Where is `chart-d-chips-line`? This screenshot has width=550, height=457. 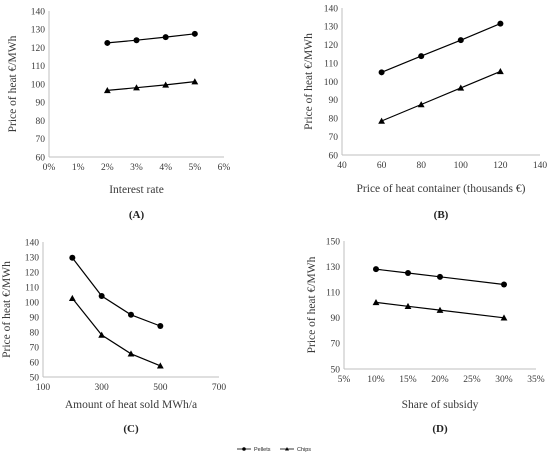
chart-d-chips-line is located at coordinates (440, 310).